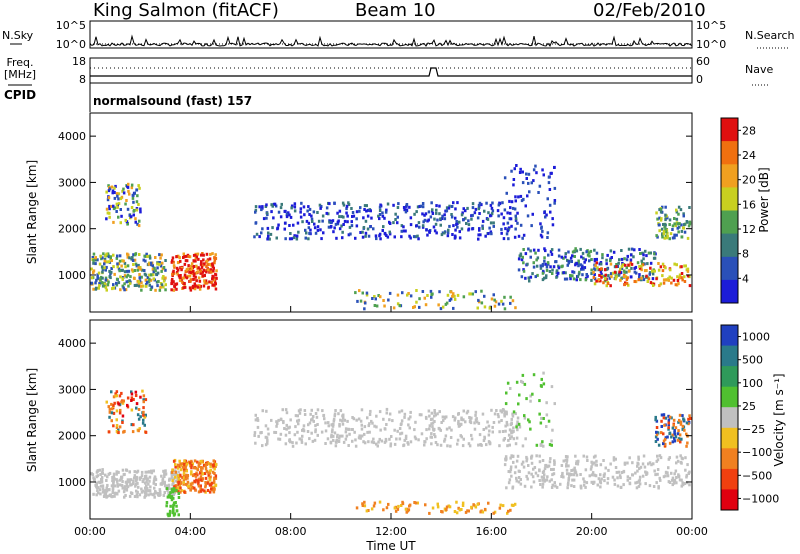 This screenshot has height=554, width=800. Describe the element at coordinates (71, 44) in the screenshot. I see `noise-tick-left-bottom: 10^0` at that location.